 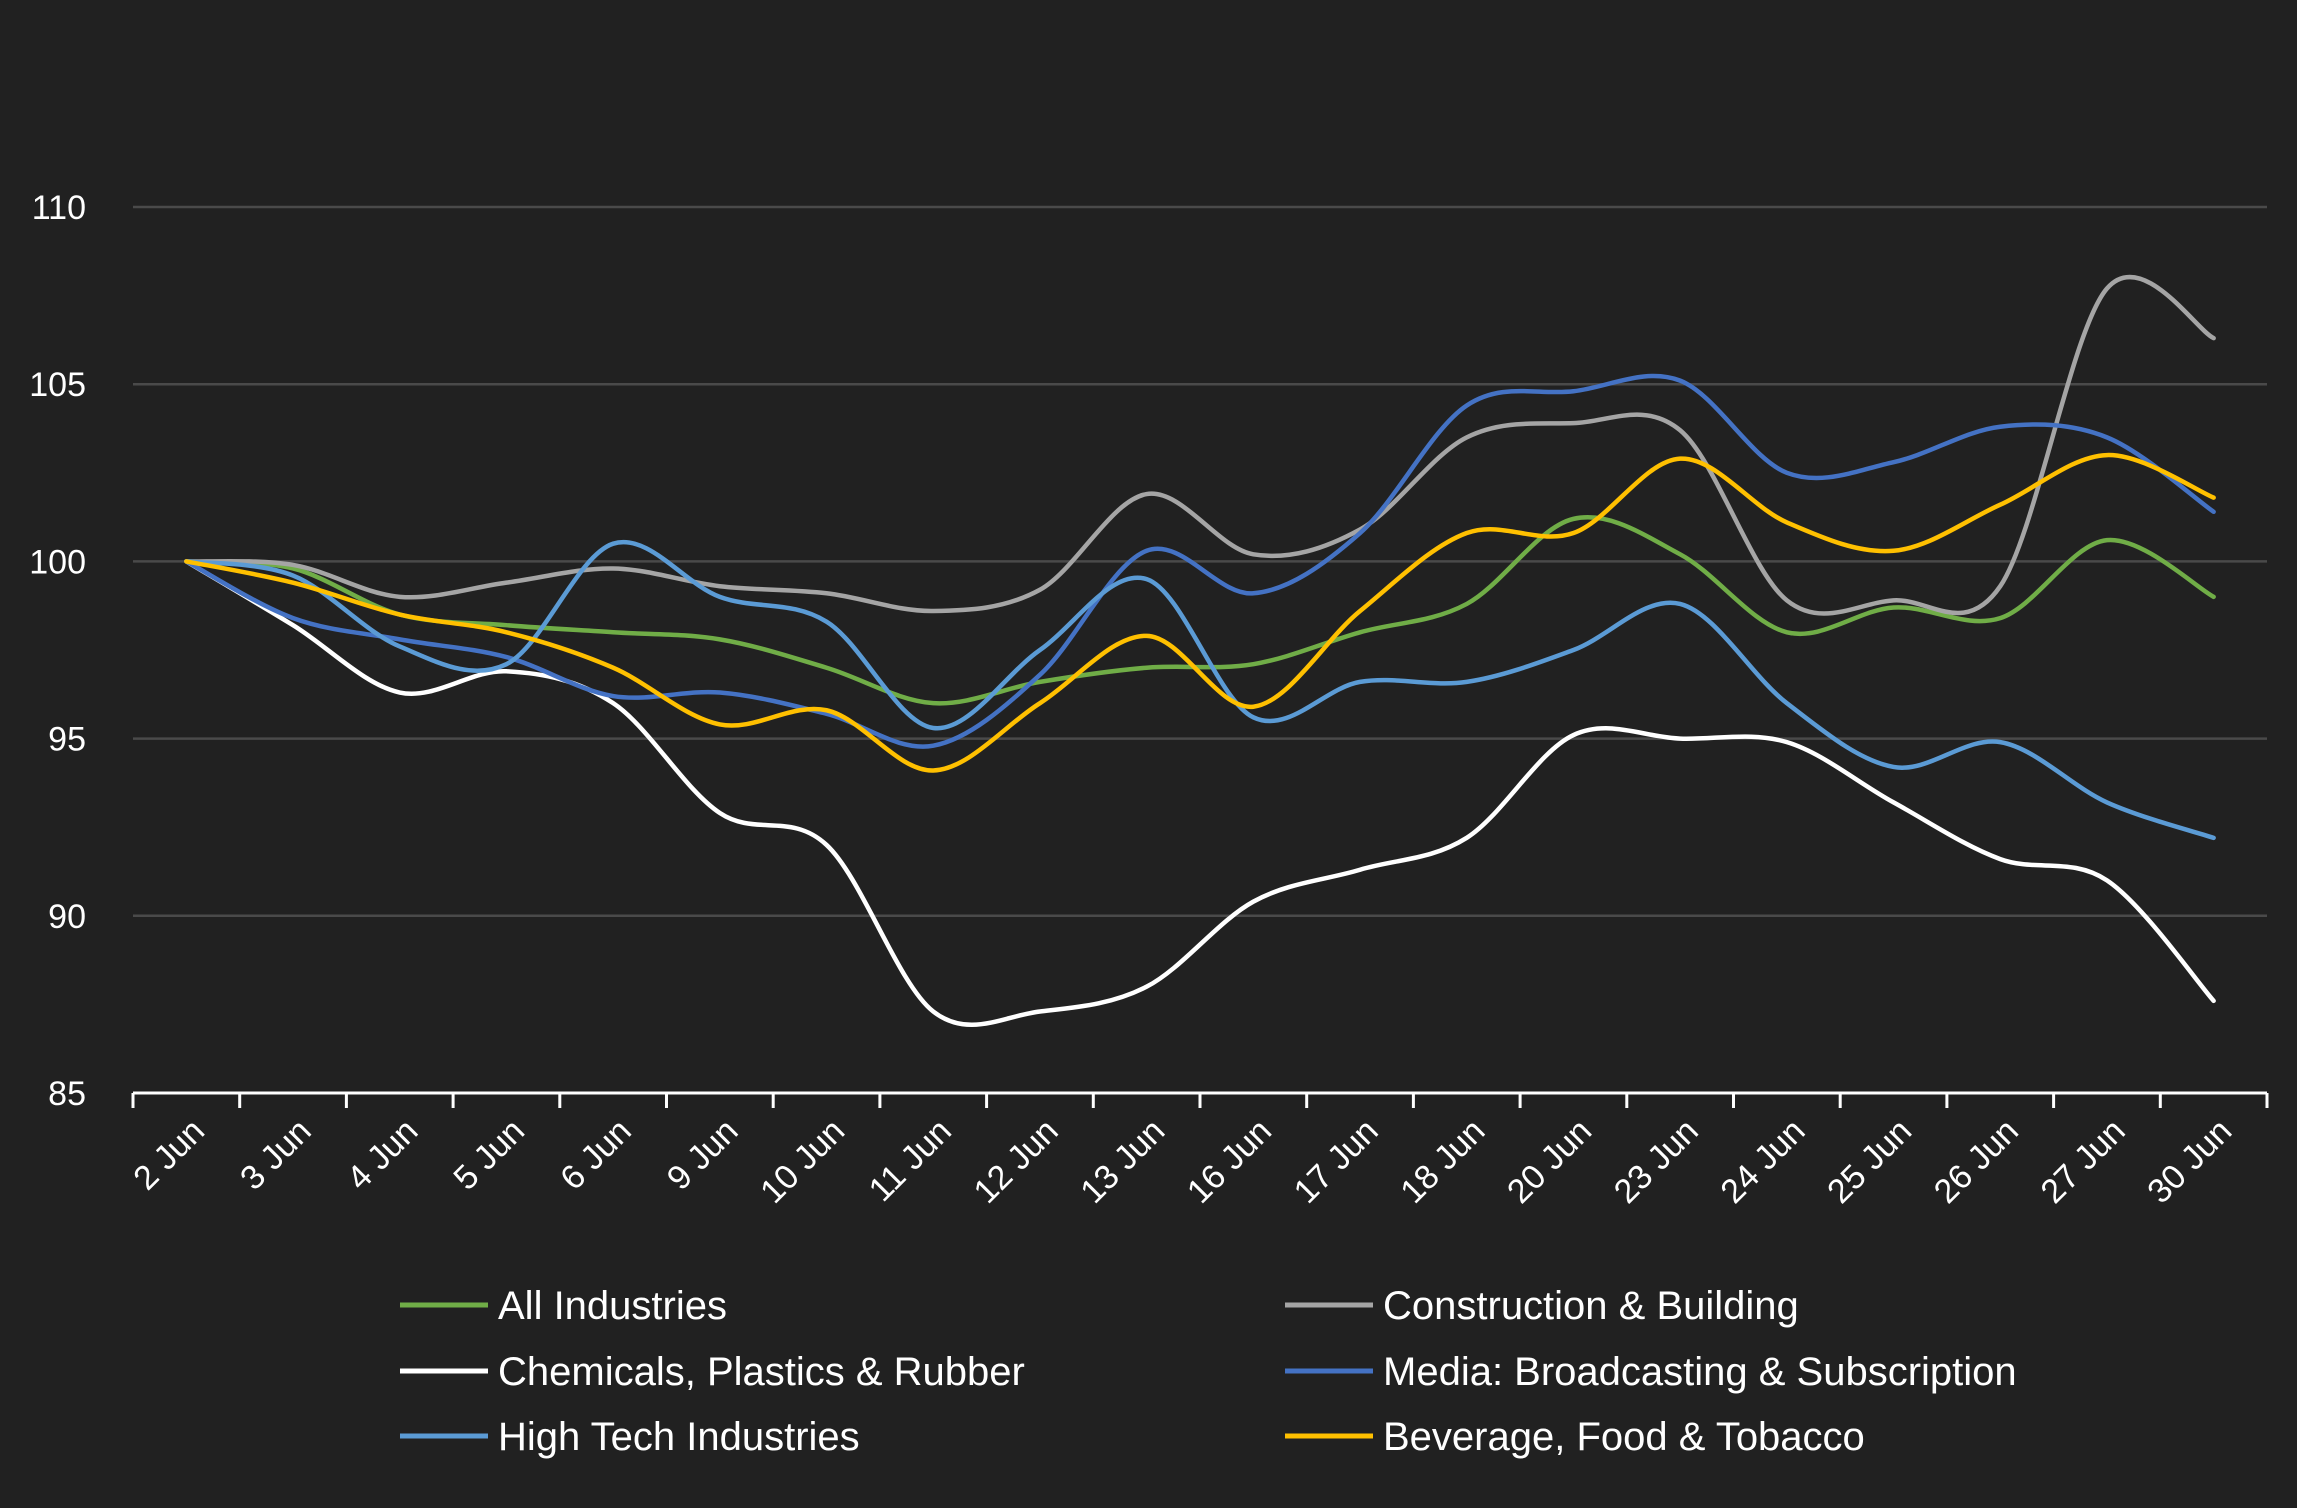 I want to click on y-tick-label: 95, so click(x=67, y=740).